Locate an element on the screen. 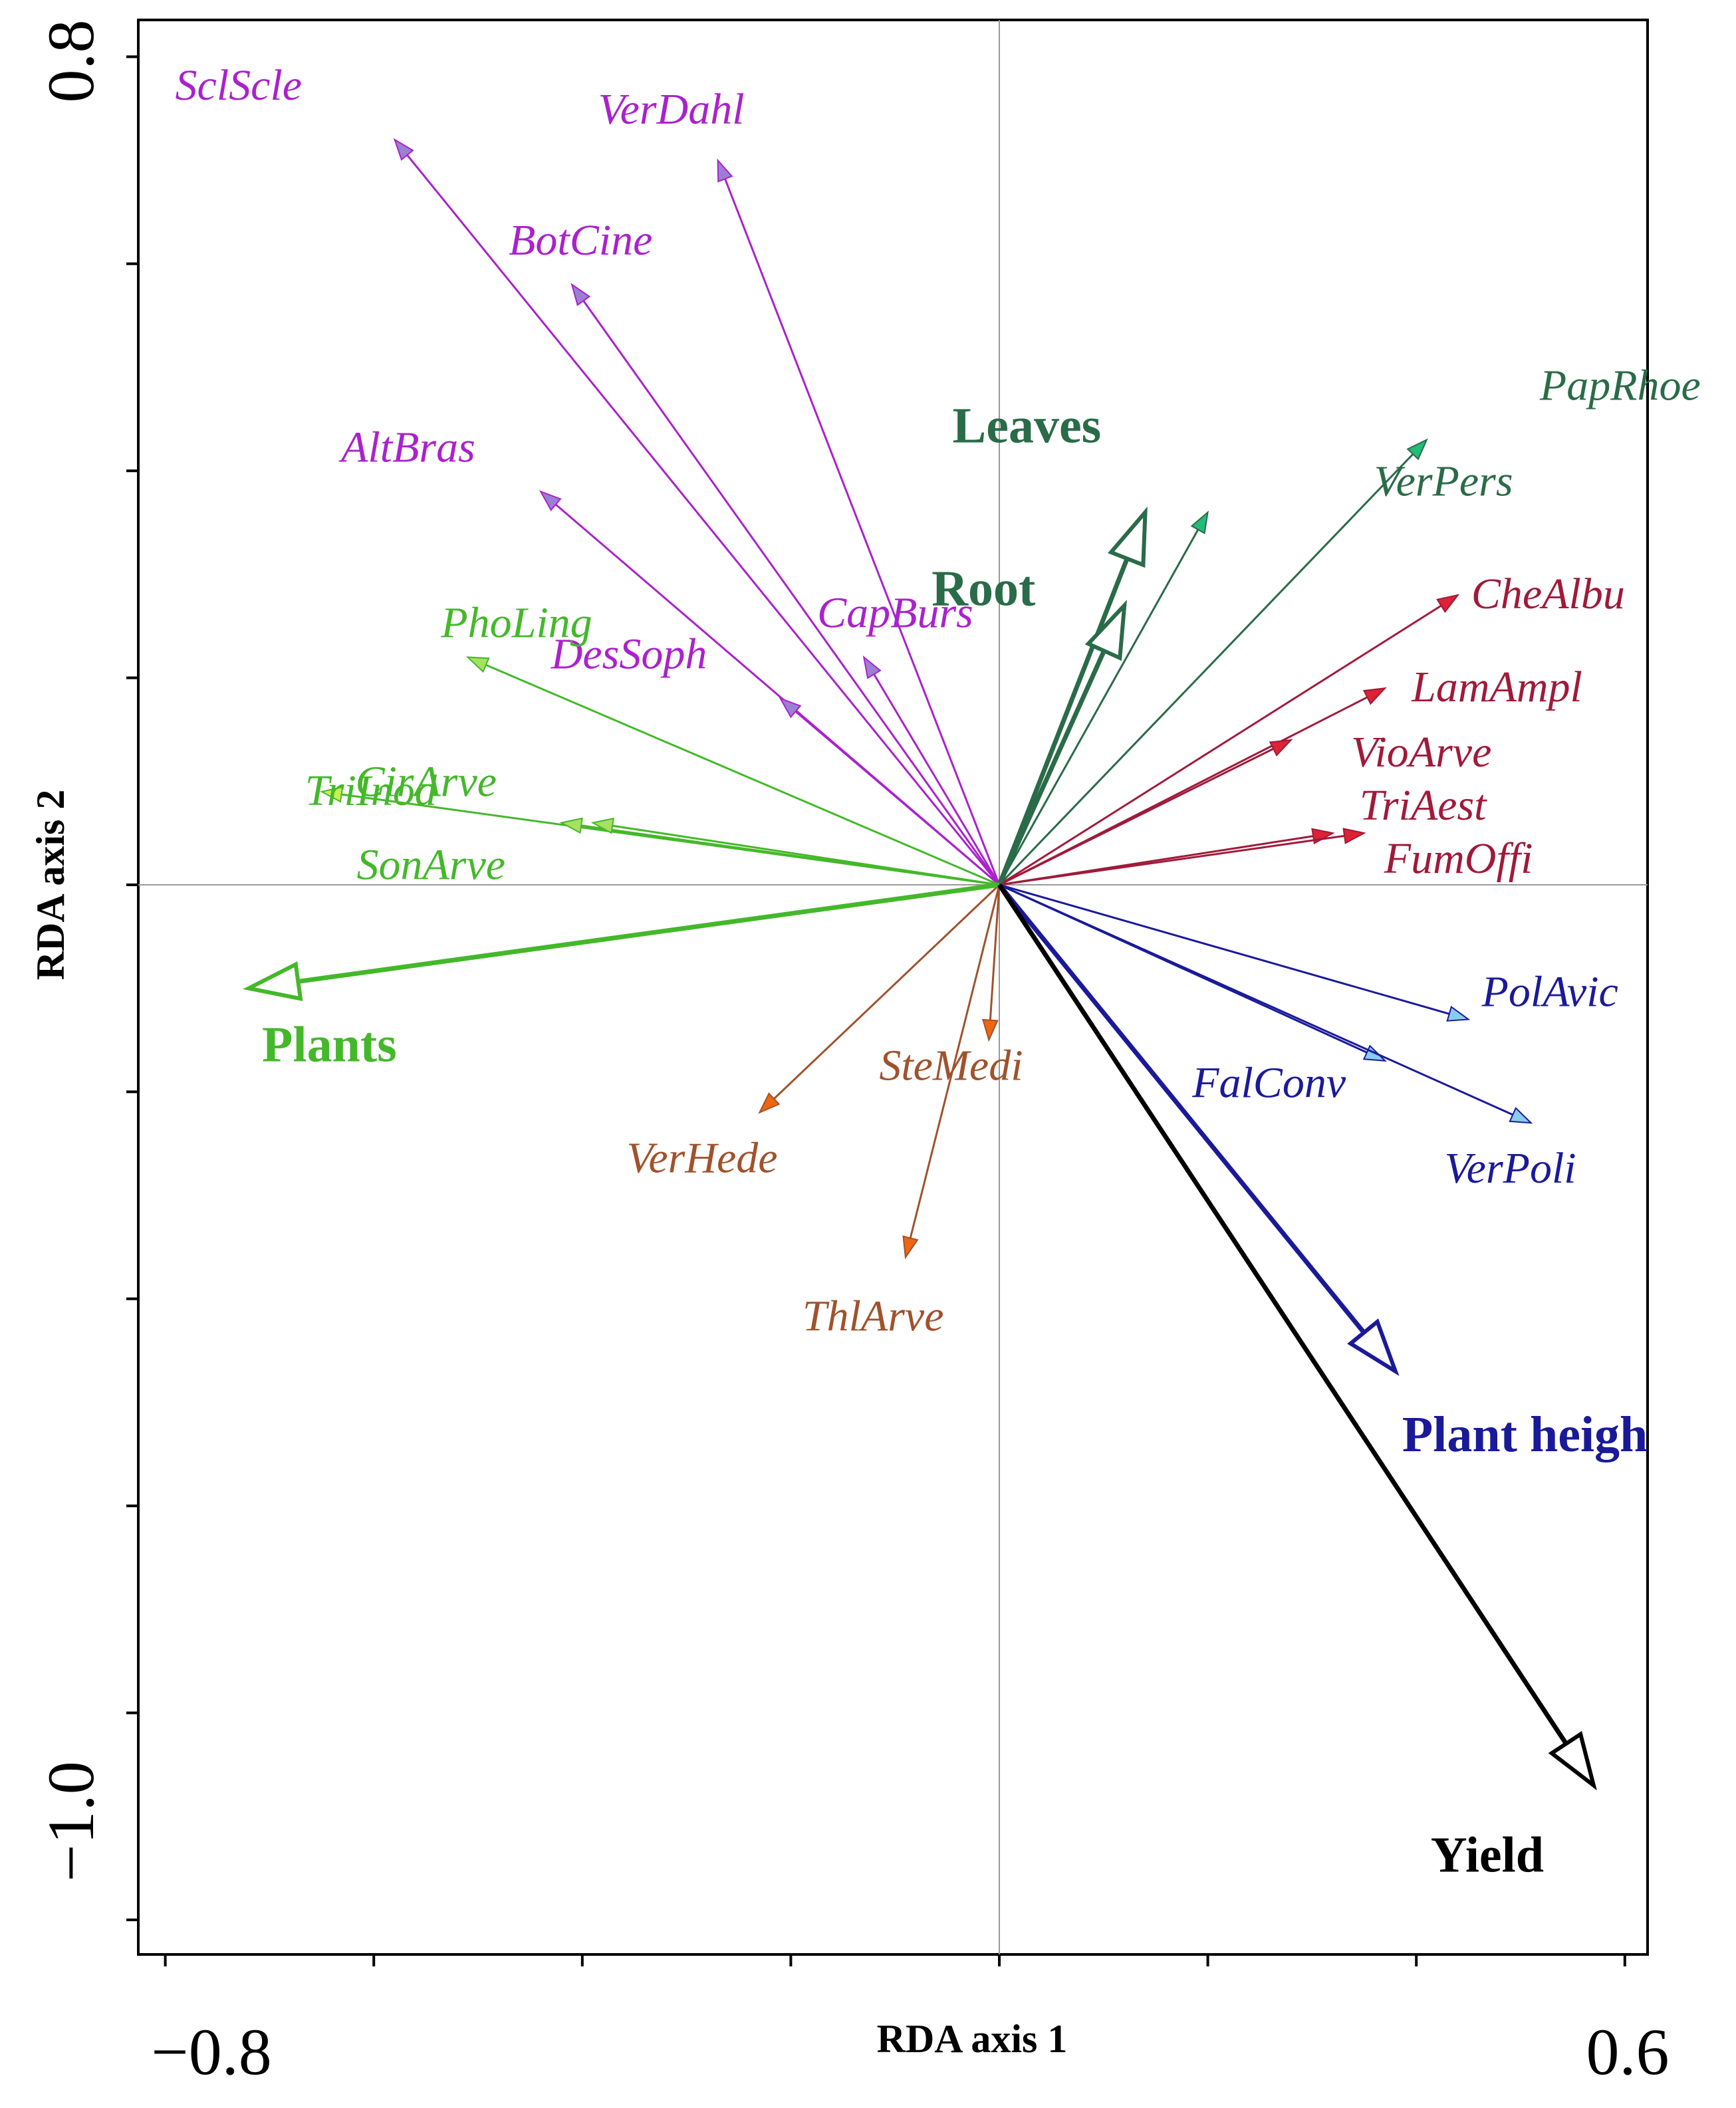 Image resolution: width=1736 pixels, height=2108 pixels. species-vector-paprhoe: PapRhoe is located at coordinates (1349, 623).